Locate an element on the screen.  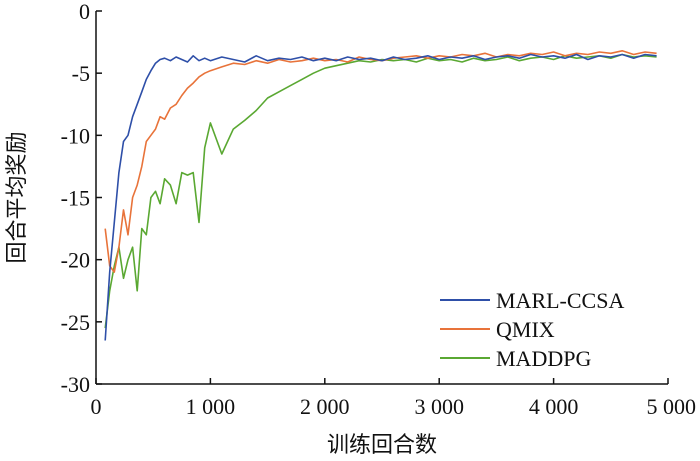
x-tick-label: 1 000 is located at coordinates (211, 406).